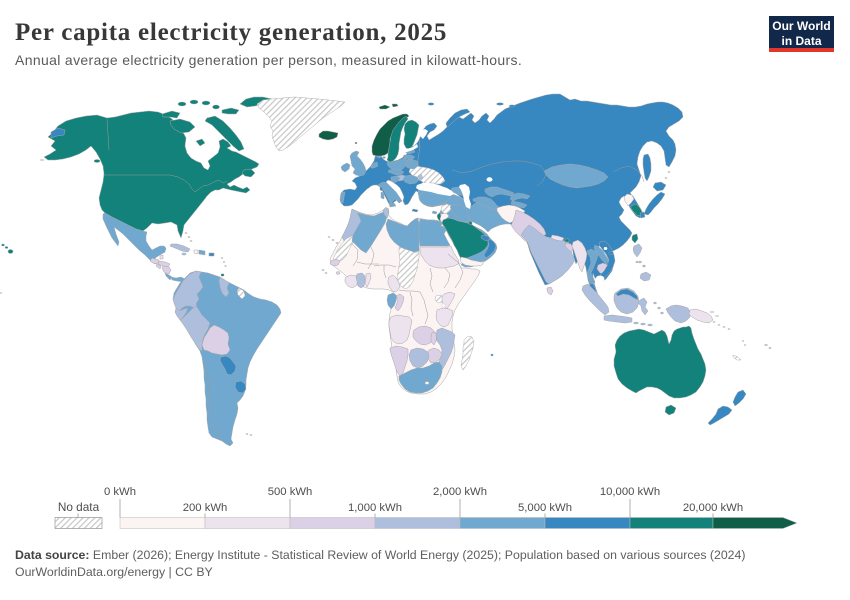 This screenshot has height=600, width=850. Describe the element at coordinates (290, 492) in the screenshot. I see `svg-text: 500 kWh` at that location.